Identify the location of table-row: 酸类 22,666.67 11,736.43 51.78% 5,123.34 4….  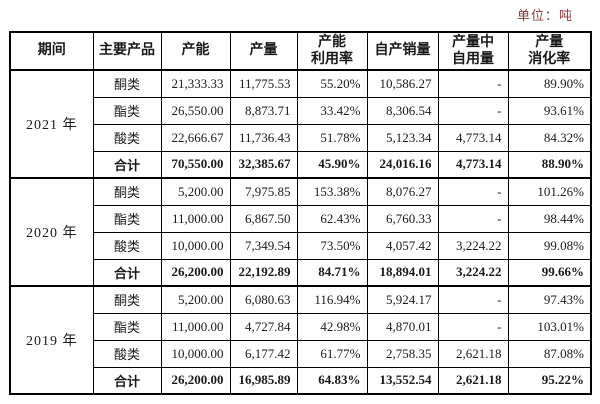
(301, 137).